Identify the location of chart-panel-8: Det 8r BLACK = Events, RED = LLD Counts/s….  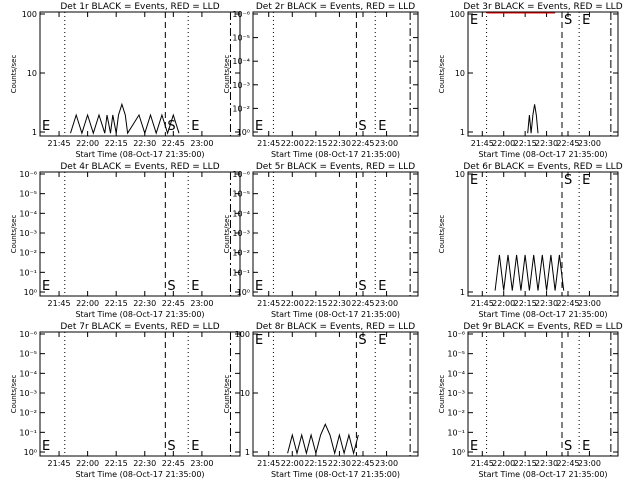
(321, 400).